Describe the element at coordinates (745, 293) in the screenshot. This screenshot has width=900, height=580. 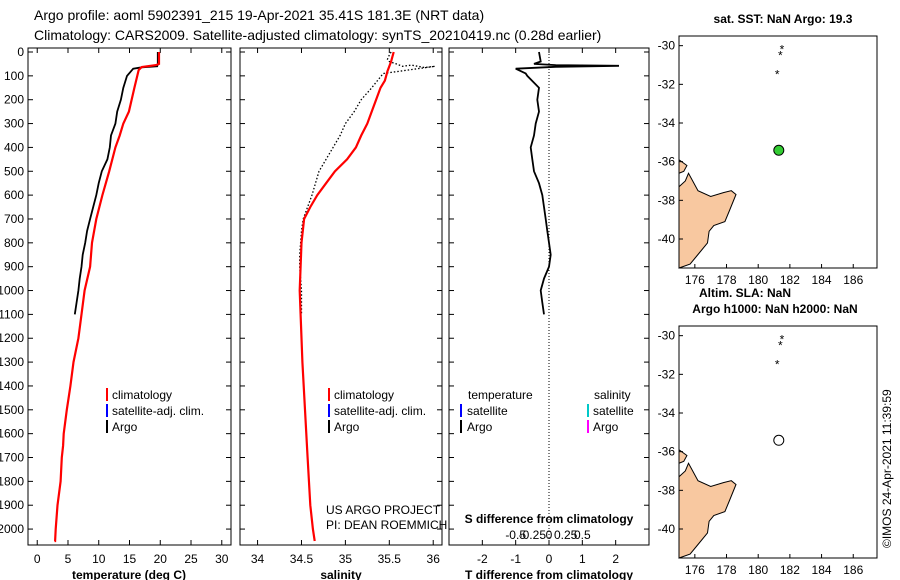
I see `map-sla-title: Altim. SLA: NaN` at that location.